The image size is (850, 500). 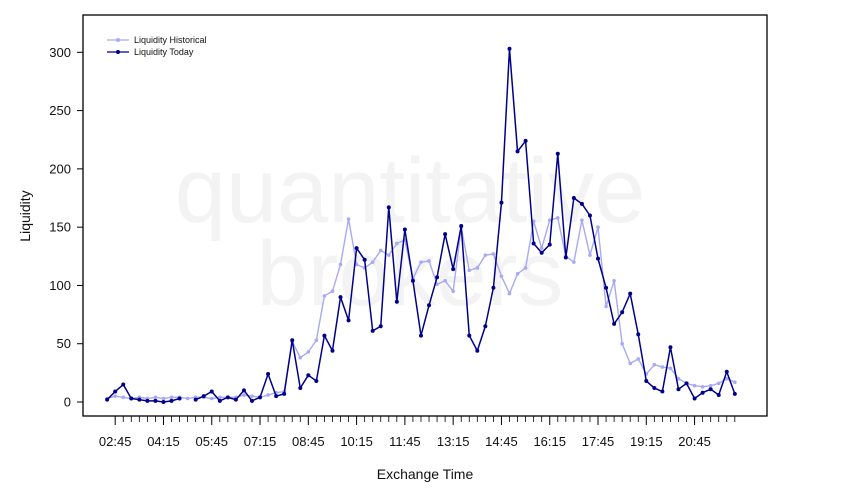 What do you see at coordinates (67, 402) in the screenshot?
I see `y-tick-label: 0` at bounding box center [67, 402].